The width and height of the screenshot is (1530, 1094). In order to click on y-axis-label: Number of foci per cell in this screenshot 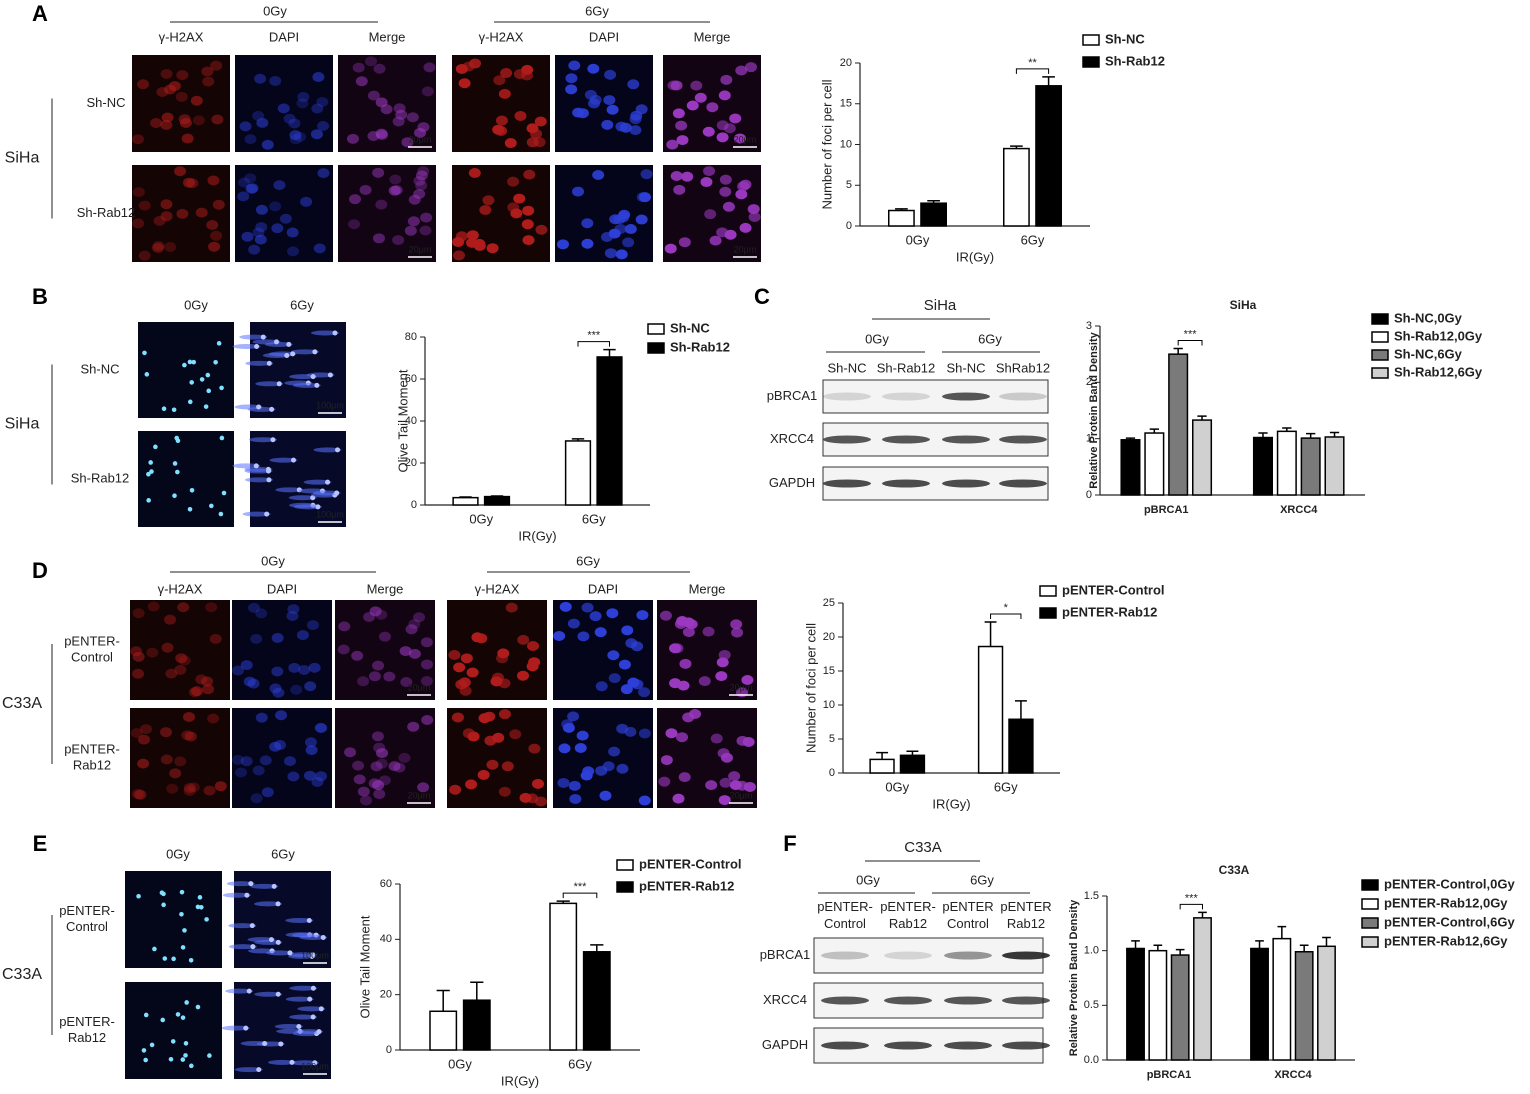, I will do `click(810, 688)`.